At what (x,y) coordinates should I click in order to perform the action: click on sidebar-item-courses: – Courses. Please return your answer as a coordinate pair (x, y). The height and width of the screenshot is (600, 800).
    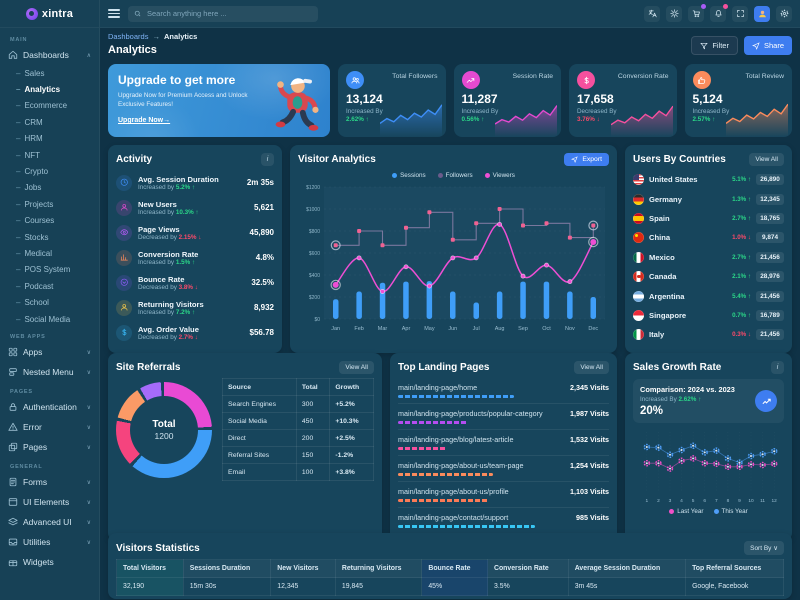
    Looking at the image, I should click on (35, 221).